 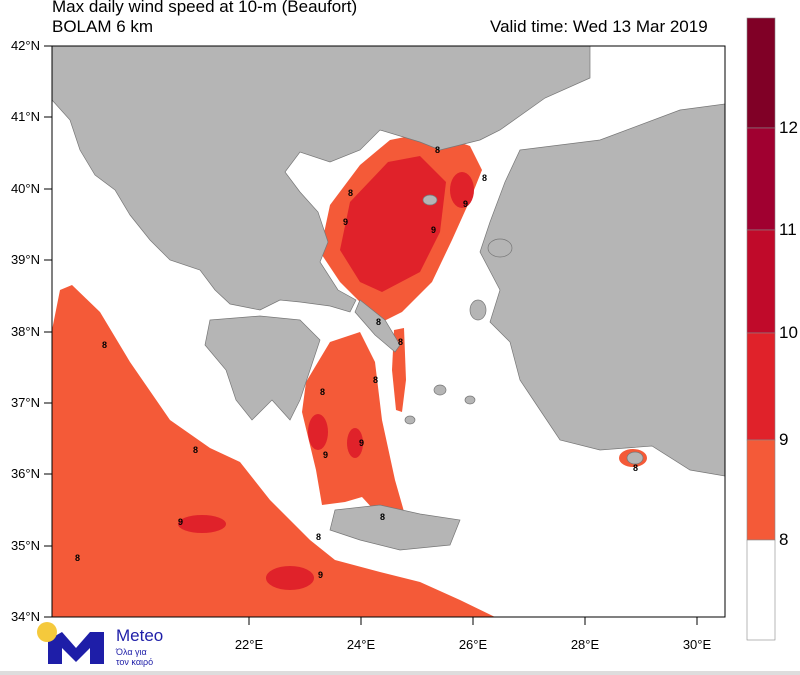 What do you see at coordinates (635, 458) in the screenshot?
I see `land-rhodes` at bounding box center [635, 458].